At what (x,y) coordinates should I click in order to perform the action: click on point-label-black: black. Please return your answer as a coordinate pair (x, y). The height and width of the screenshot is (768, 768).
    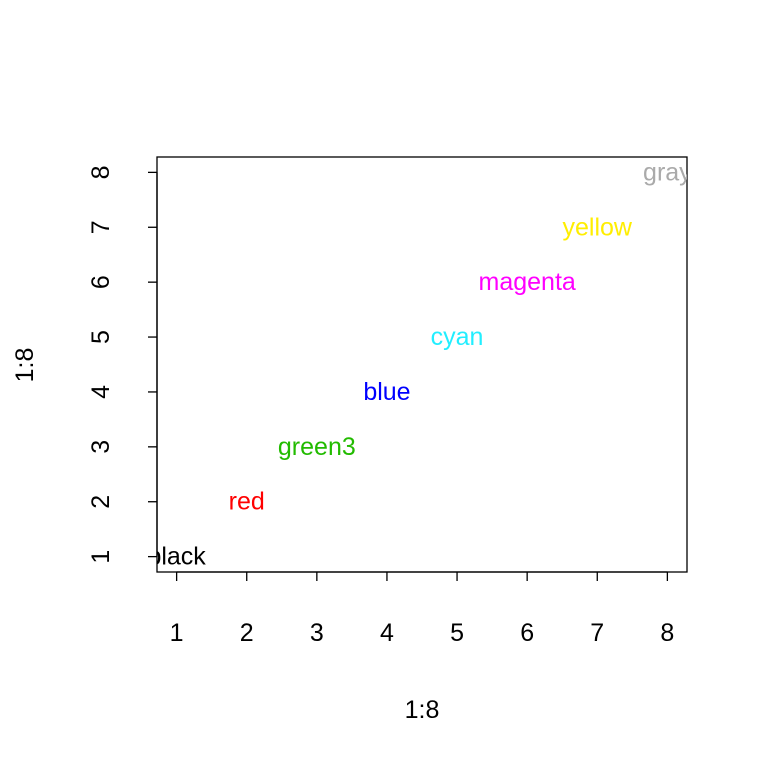
    Looking at the image, I should click on (176, 557).